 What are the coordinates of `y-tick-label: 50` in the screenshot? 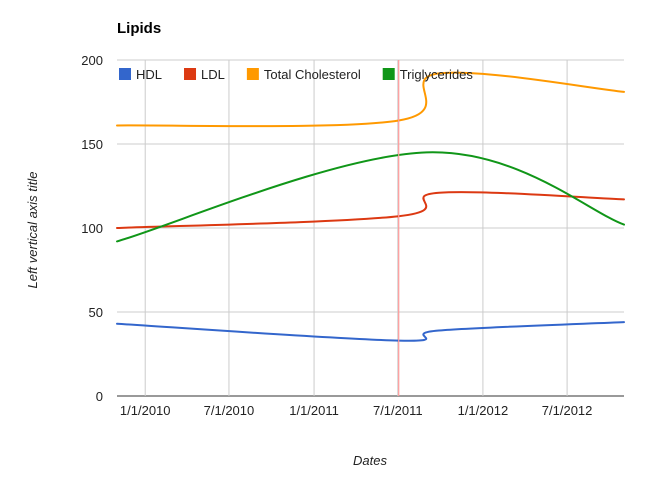 It's located at (96, 312).